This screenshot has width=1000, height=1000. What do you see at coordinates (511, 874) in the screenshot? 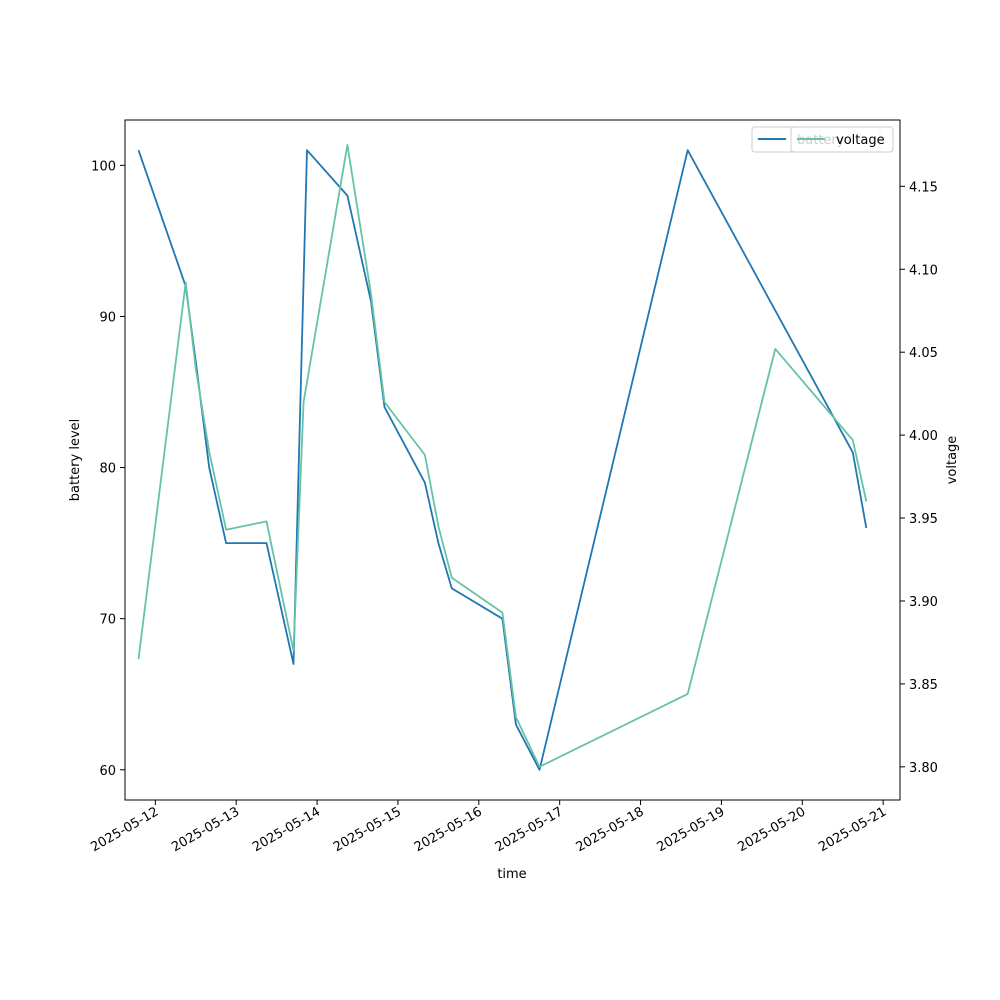
I see `x-axis-label: time` at bounding box center [511, 874].